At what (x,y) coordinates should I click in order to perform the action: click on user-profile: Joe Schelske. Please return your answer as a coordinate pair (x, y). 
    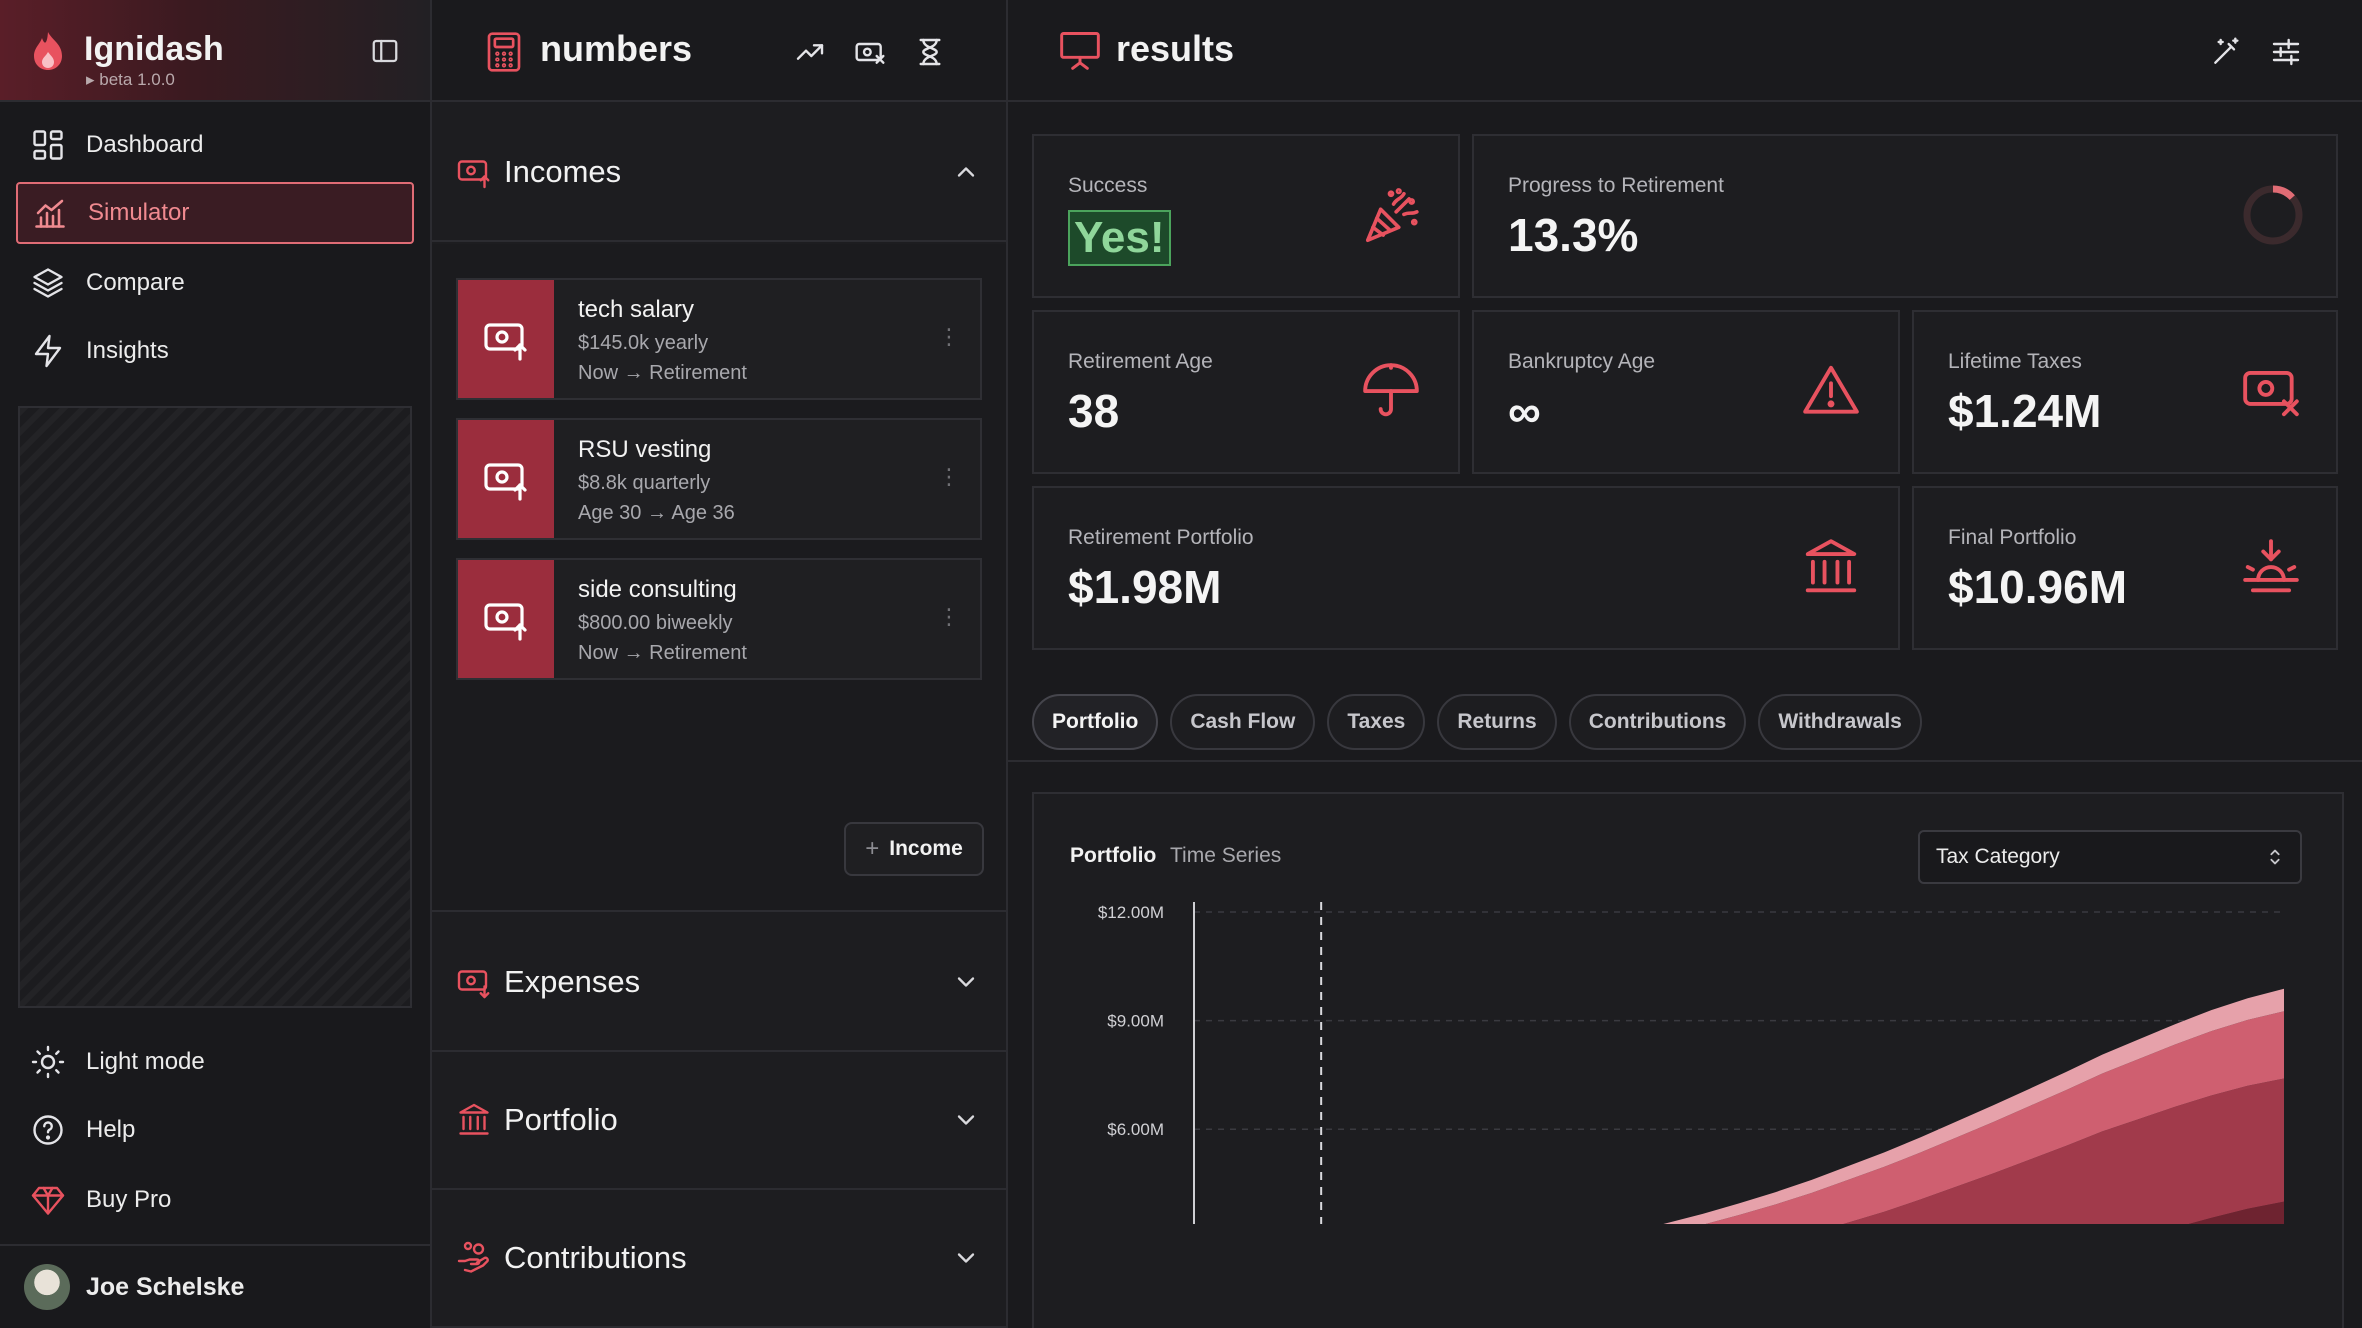
    Looking at the image, I should click on (215, 1286).